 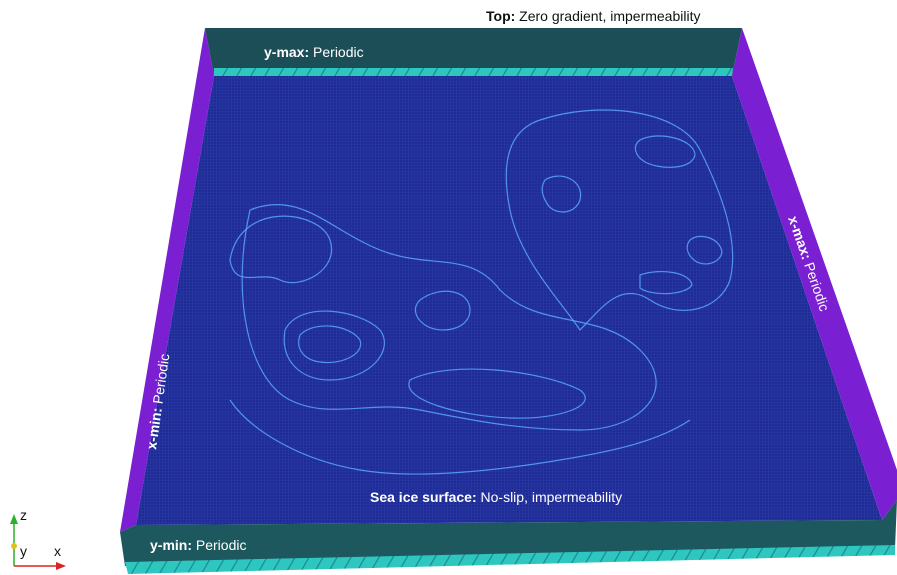 I want to click on axis-x: x, so click(x=57, y=551).